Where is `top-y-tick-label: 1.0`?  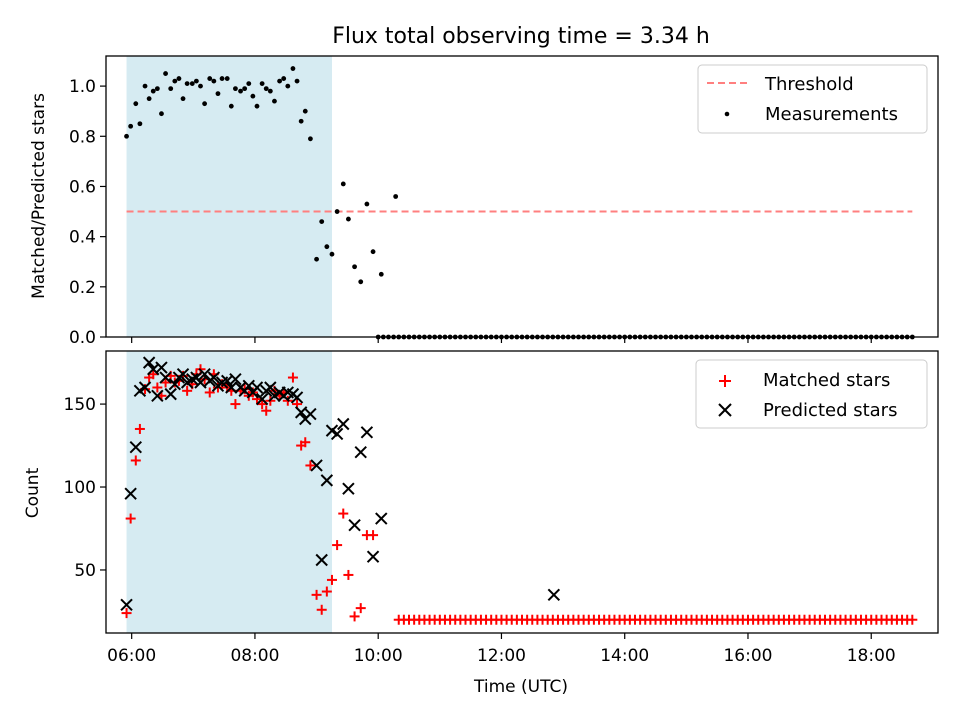 top-y-tick-label: 1.0 is located at coordinates (82, 87).